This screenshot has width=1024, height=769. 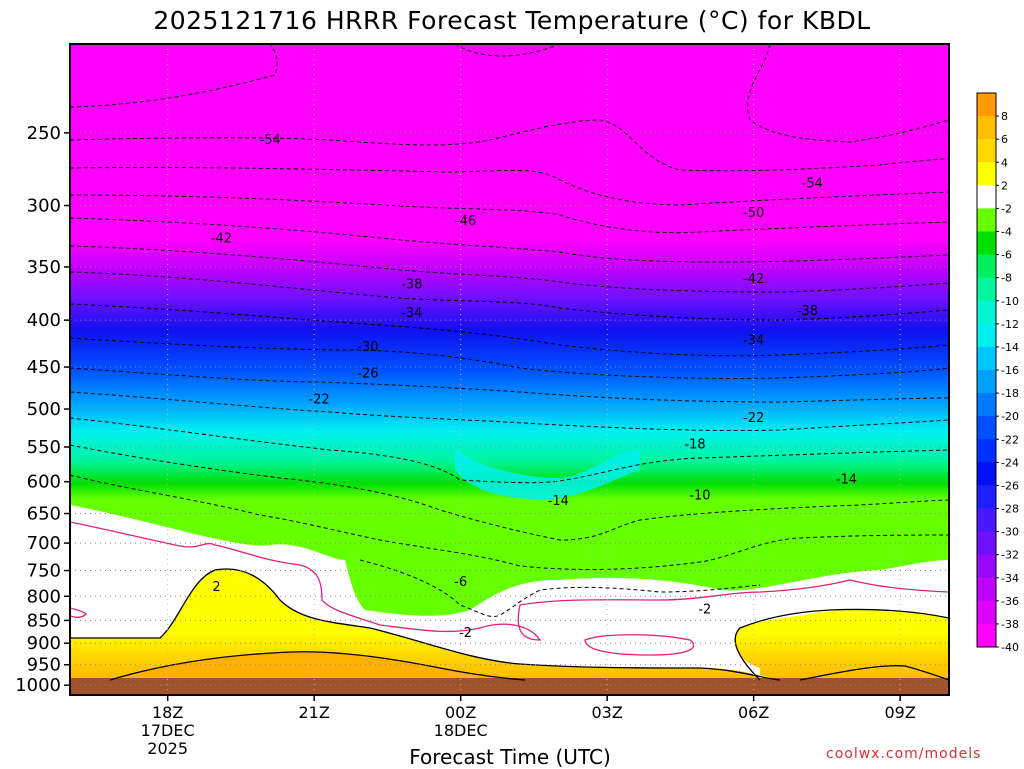 I want to click on freezing-line, so click(x=509, y=581).